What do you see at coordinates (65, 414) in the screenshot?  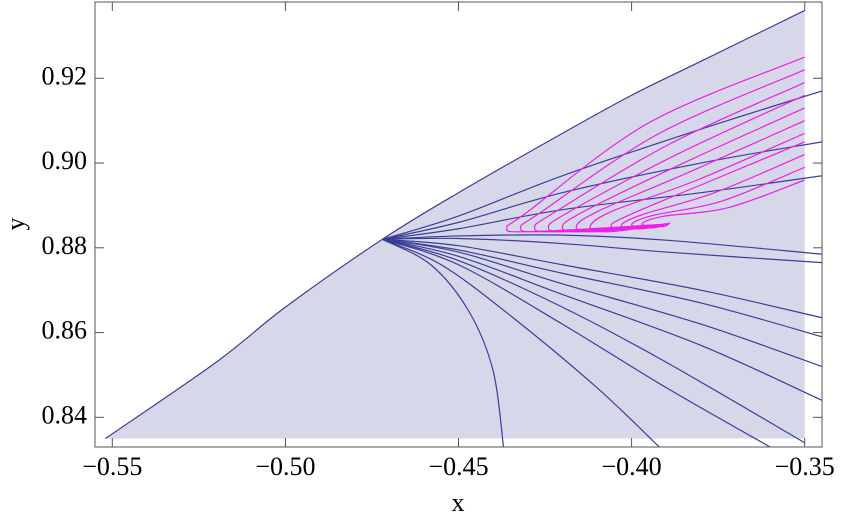 I see `y-tick-label: 0.84` at bounding box center [65, 414].